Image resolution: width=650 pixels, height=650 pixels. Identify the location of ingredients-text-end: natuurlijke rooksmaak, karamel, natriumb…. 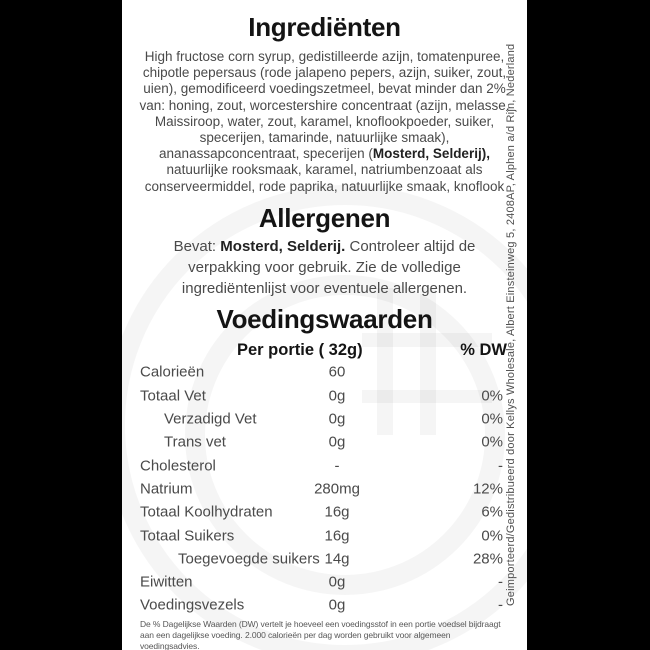
(324, 178).